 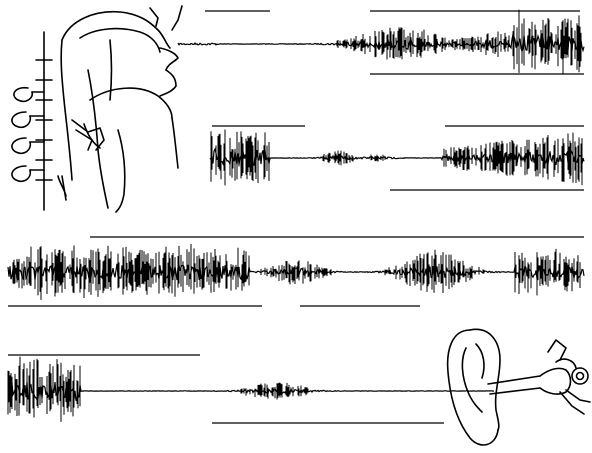 I want to click on vocal-tract-illustration-icon, so click(x=97, y=109).